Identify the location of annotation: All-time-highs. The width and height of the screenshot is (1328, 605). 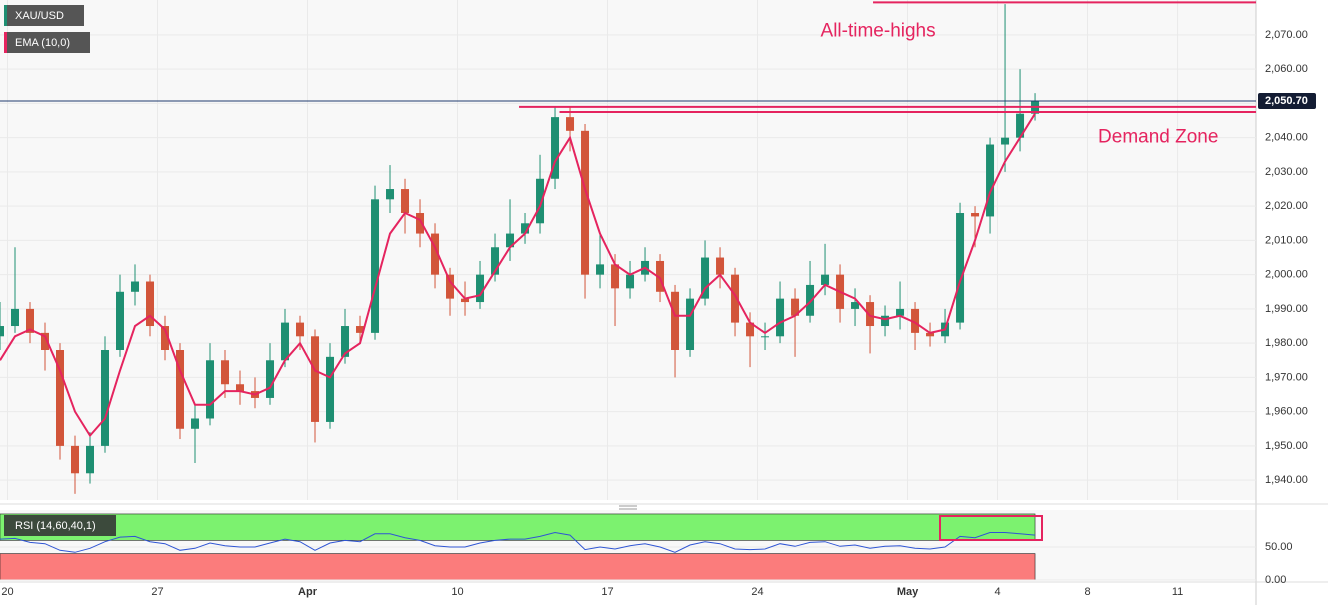
(878, 31).